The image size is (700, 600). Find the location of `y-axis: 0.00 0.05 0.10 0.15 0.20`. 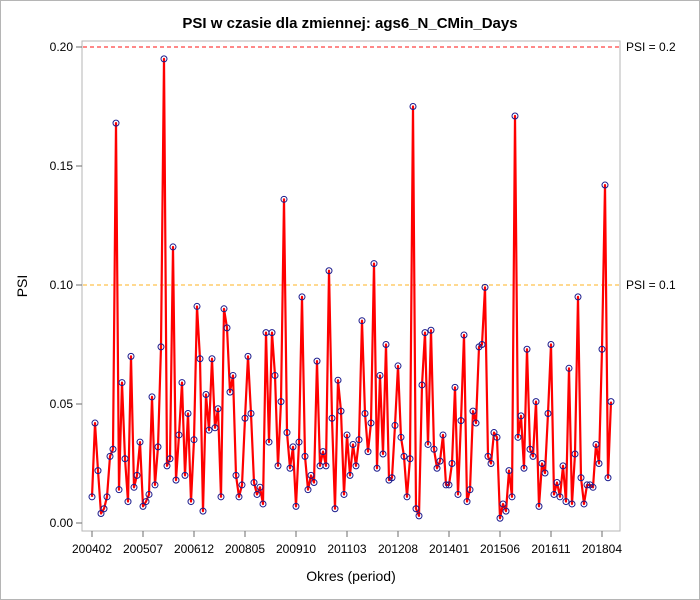

y-axis: 0.00 0.05 0.10 0.15 0.20 is located at coordinates (66, 285).